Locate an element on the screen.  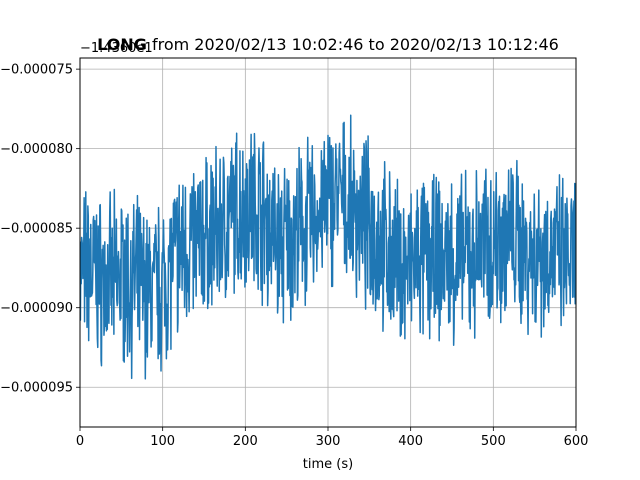
x-tick-label: 600 is located at coordinates (576, 441).